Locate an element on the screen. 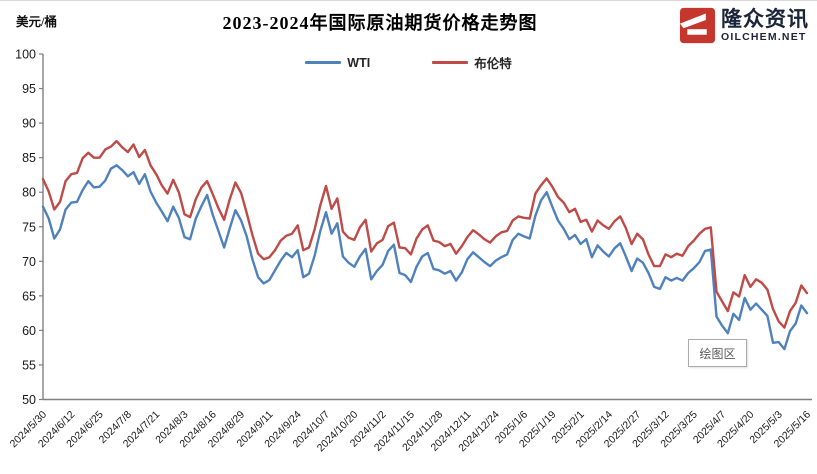  y-tick-label: 65 is located at coordinates (29, 296).